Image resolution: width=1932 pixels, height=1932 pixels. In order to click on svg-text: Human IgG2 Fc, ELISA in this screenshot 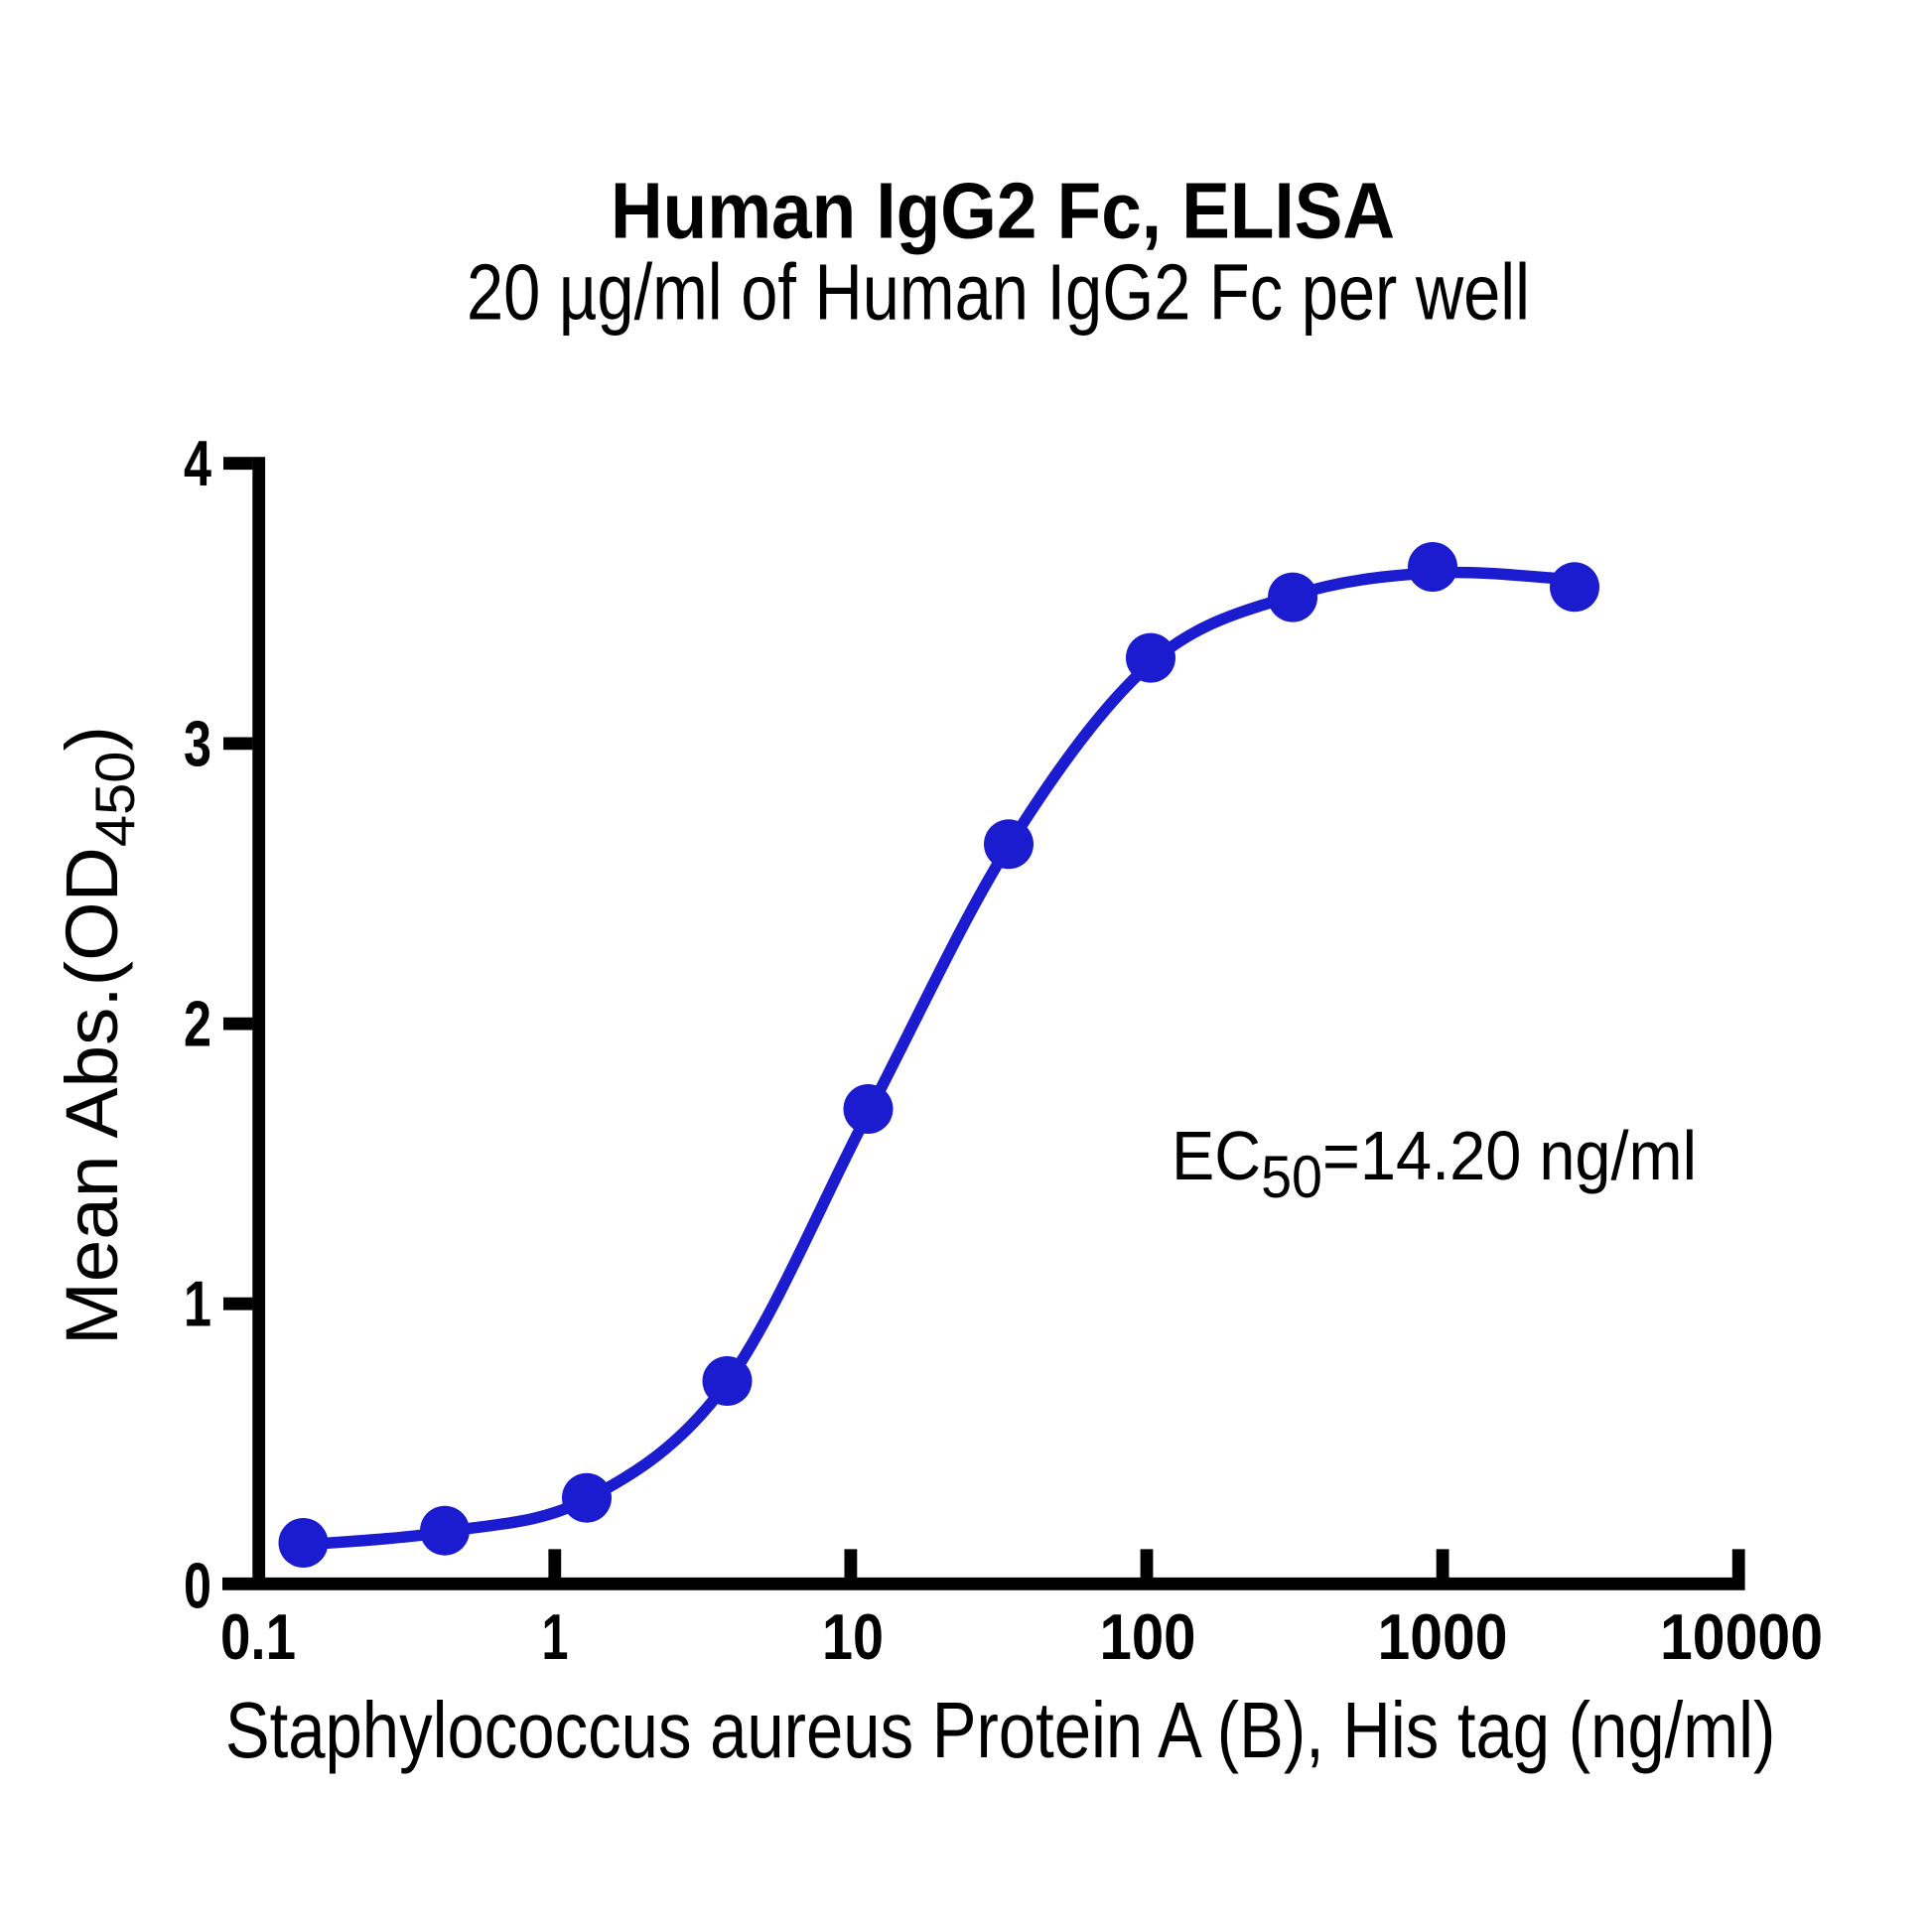, I will do `click(1003, 211)`.